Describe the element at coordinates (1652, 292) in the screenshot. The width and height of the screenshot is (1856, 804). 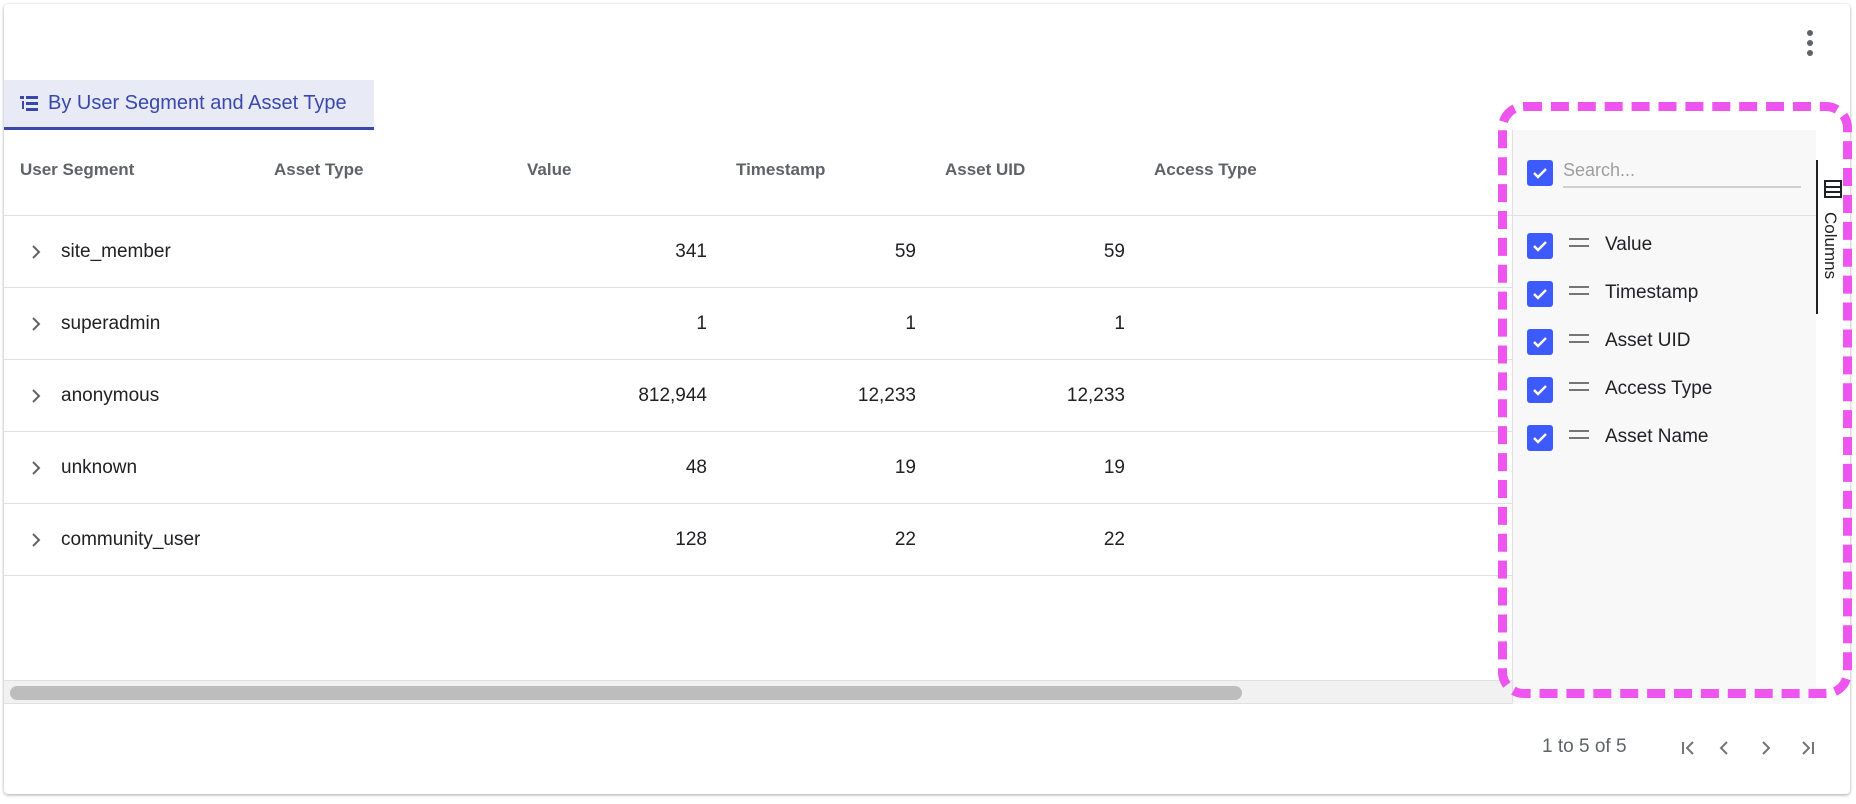
I see `column-label: Timestamp` at that location.